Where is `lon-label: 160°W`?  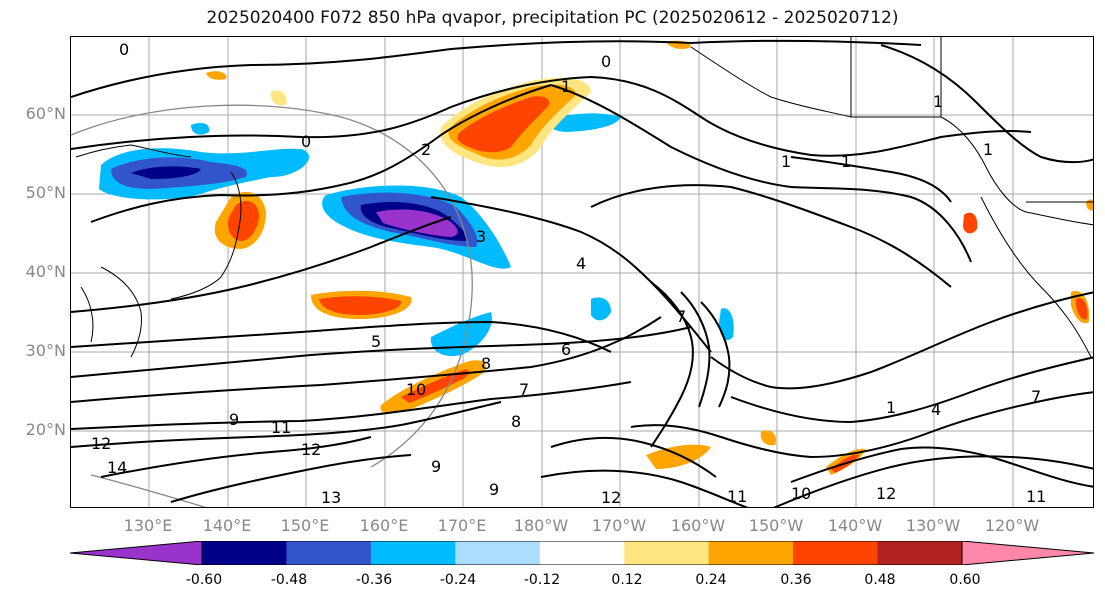
lon-label: 160°W is located at coordinates (698, 525).